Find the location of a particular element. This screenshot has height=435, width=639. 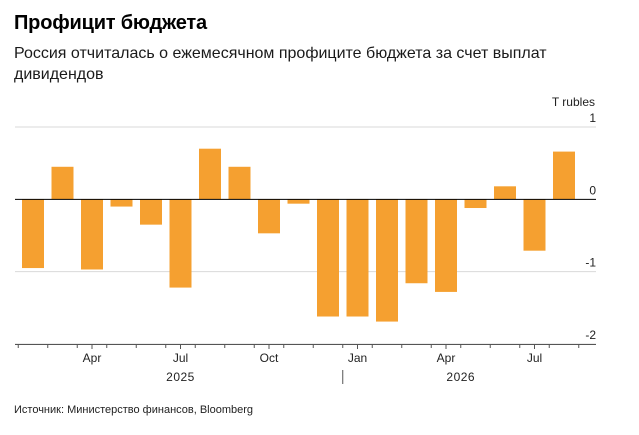

x-tick-label: Jan is located at coordinates (357, 358).